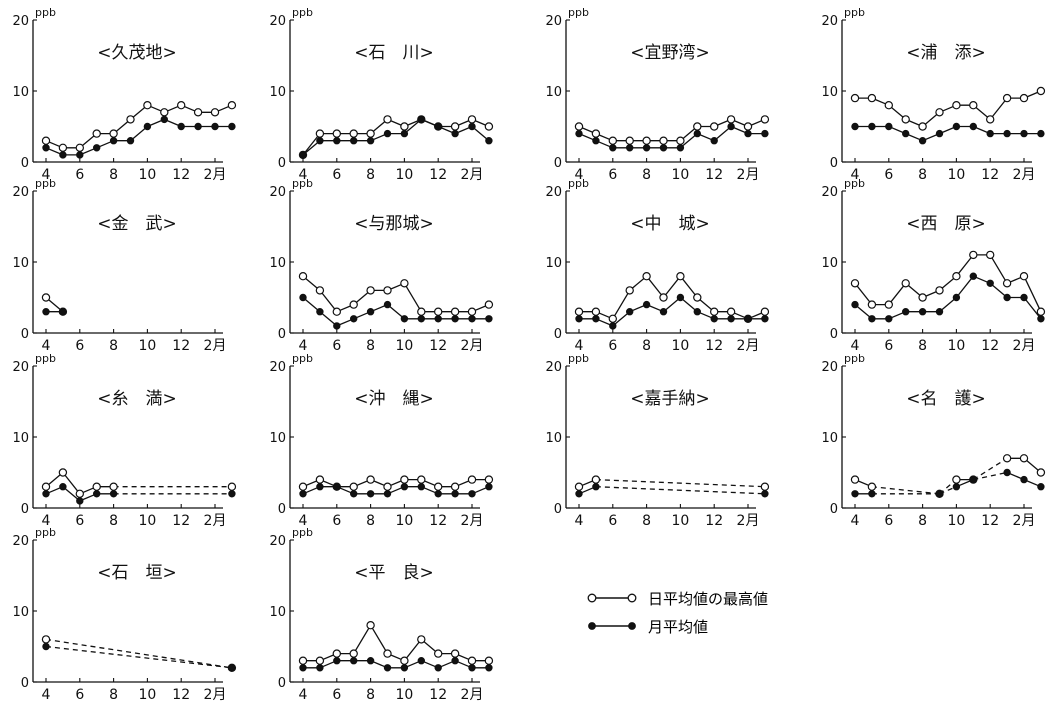 This screenshot has height=710, width=1058. Describe the element at coordinates (678, 627) in the screenshot. I see `legend-label: 月平均値` at that location.